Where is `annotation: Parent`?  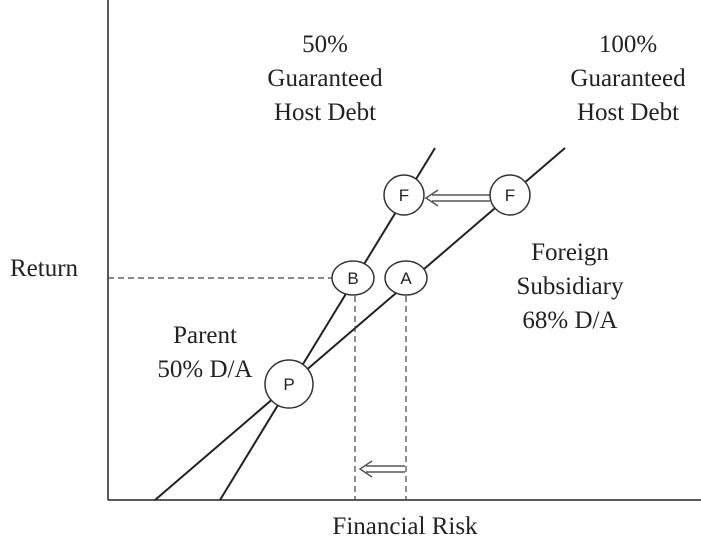 annotation: Parent is located at coordinates (205, 335).